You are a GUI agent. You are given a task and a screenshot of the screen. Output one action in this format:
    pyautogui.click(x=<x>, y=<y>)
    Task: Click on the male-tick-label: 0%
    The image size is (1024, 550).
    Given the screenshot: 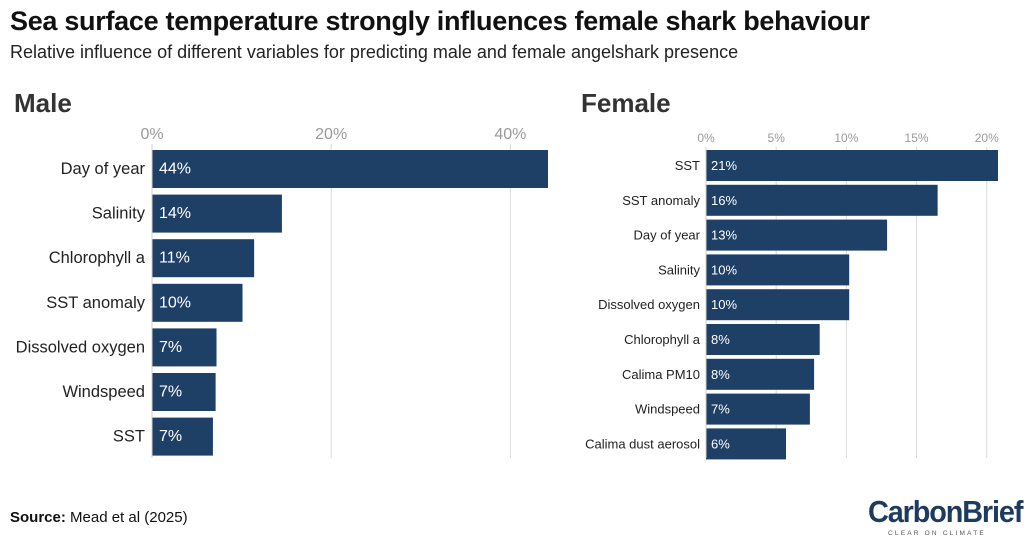 What is the action you would take?
    pyautogui.click(x=151, y=134)
    